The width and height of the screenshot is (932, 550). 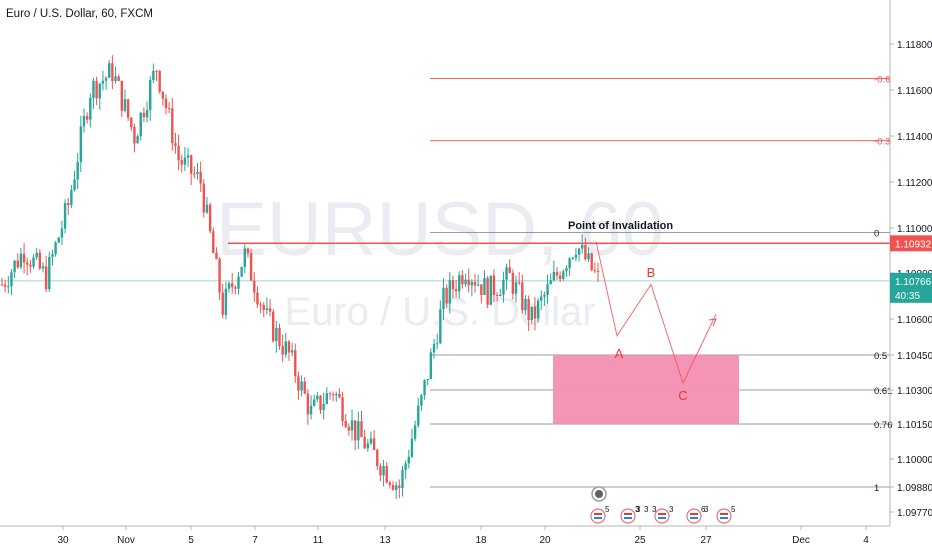 I want to click on fib-level-label: 0.5, so click(x=880, y=356).